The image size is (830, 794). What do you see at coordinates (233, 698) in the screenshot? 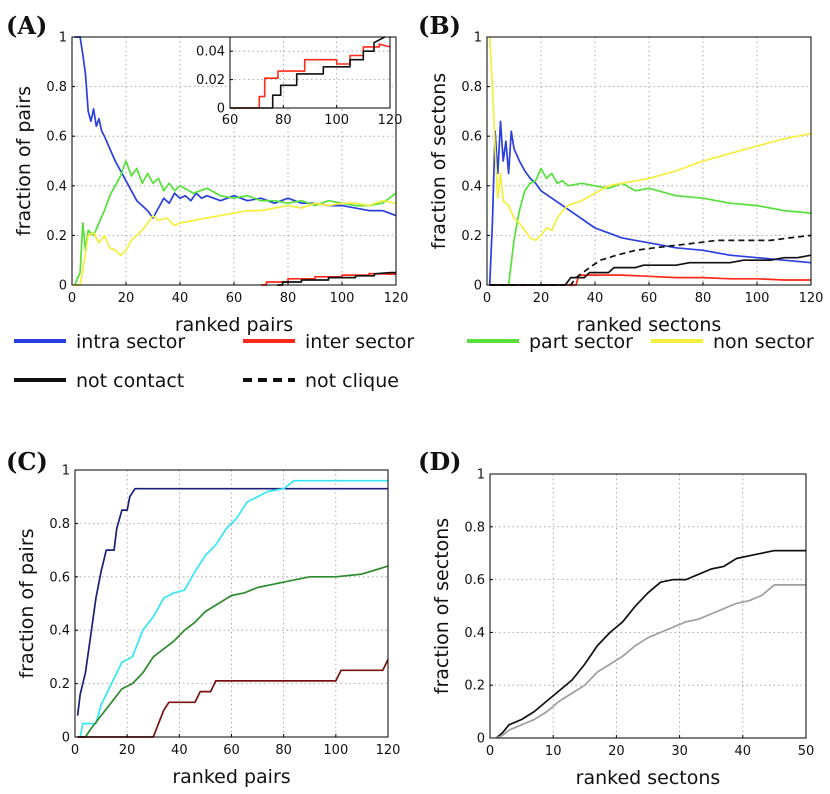
I see `series-line-maroon` at bounding box center [233, 698].